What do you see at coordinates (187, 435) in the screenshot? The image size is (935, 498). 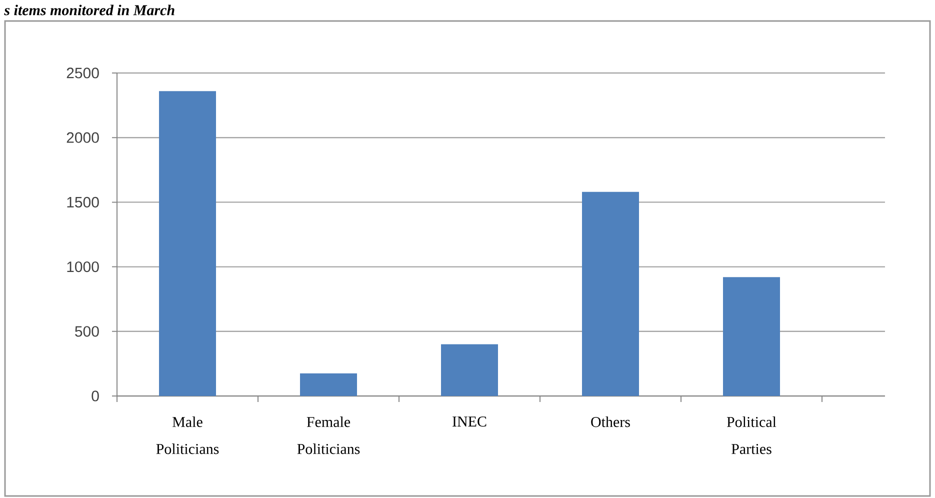 I see `x-tick-label: Male Politicians` at bounding box center [187, 435].